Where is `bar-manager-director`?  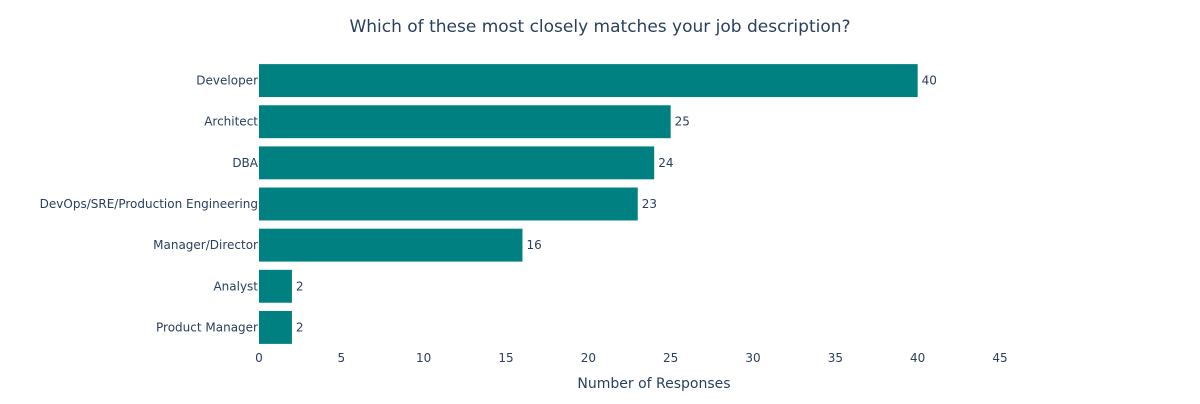
bar-manager-director is located at coordinates (391, 245).